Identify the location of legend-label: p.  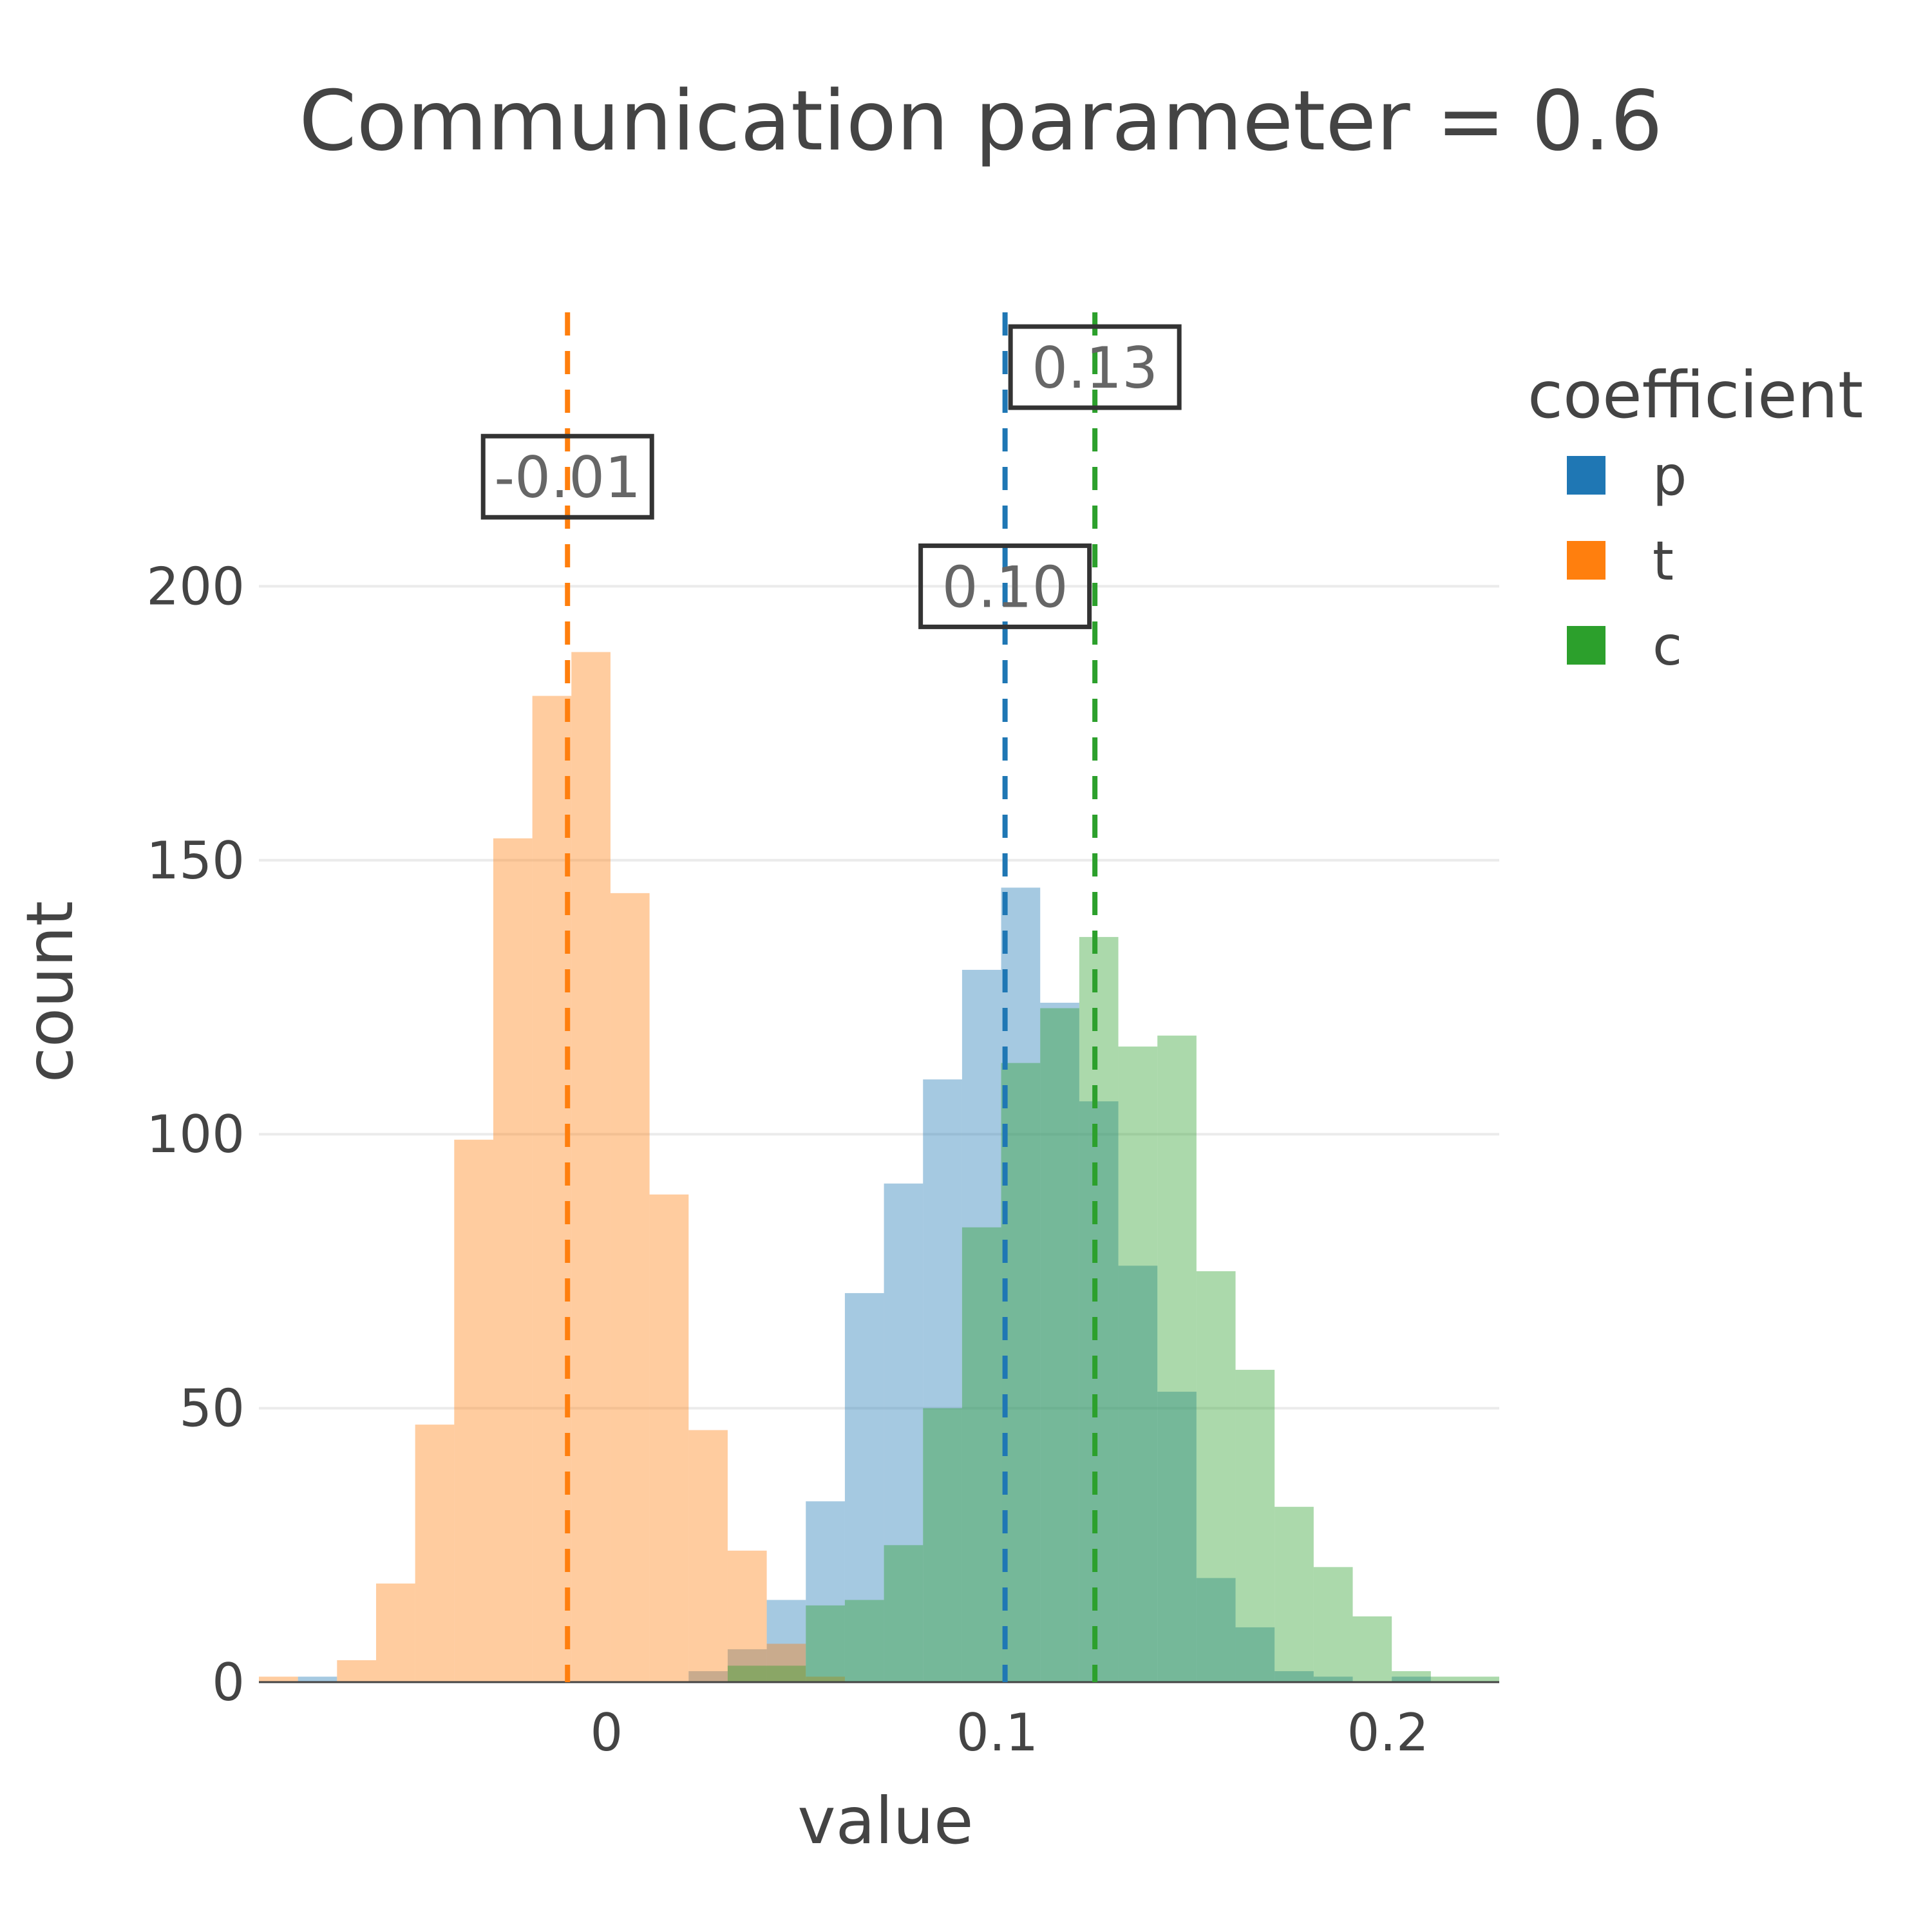
(1670, 476).